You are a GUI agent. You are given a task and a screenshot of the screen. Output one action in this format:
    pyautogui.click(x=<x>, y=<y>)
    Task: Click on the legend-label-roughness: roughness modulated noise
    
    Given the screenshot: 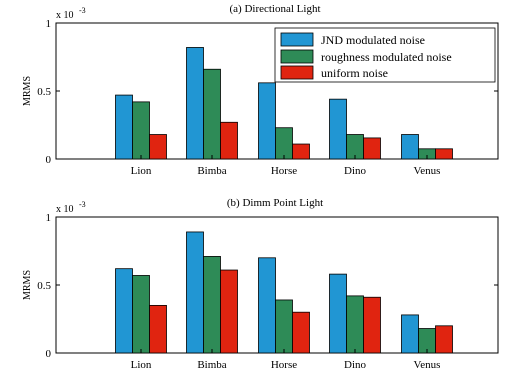 What is the action you would take?
    pyautogui.click(x=386, y=57)
    